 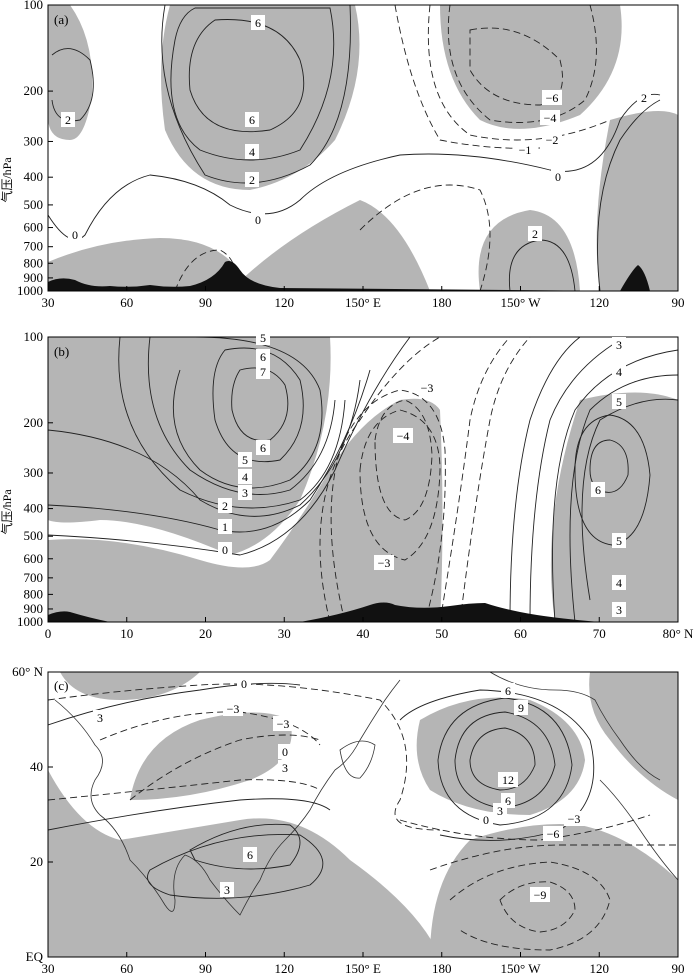 I want to click on panel-a-contour-label: −4, so click(x=550, y=118).